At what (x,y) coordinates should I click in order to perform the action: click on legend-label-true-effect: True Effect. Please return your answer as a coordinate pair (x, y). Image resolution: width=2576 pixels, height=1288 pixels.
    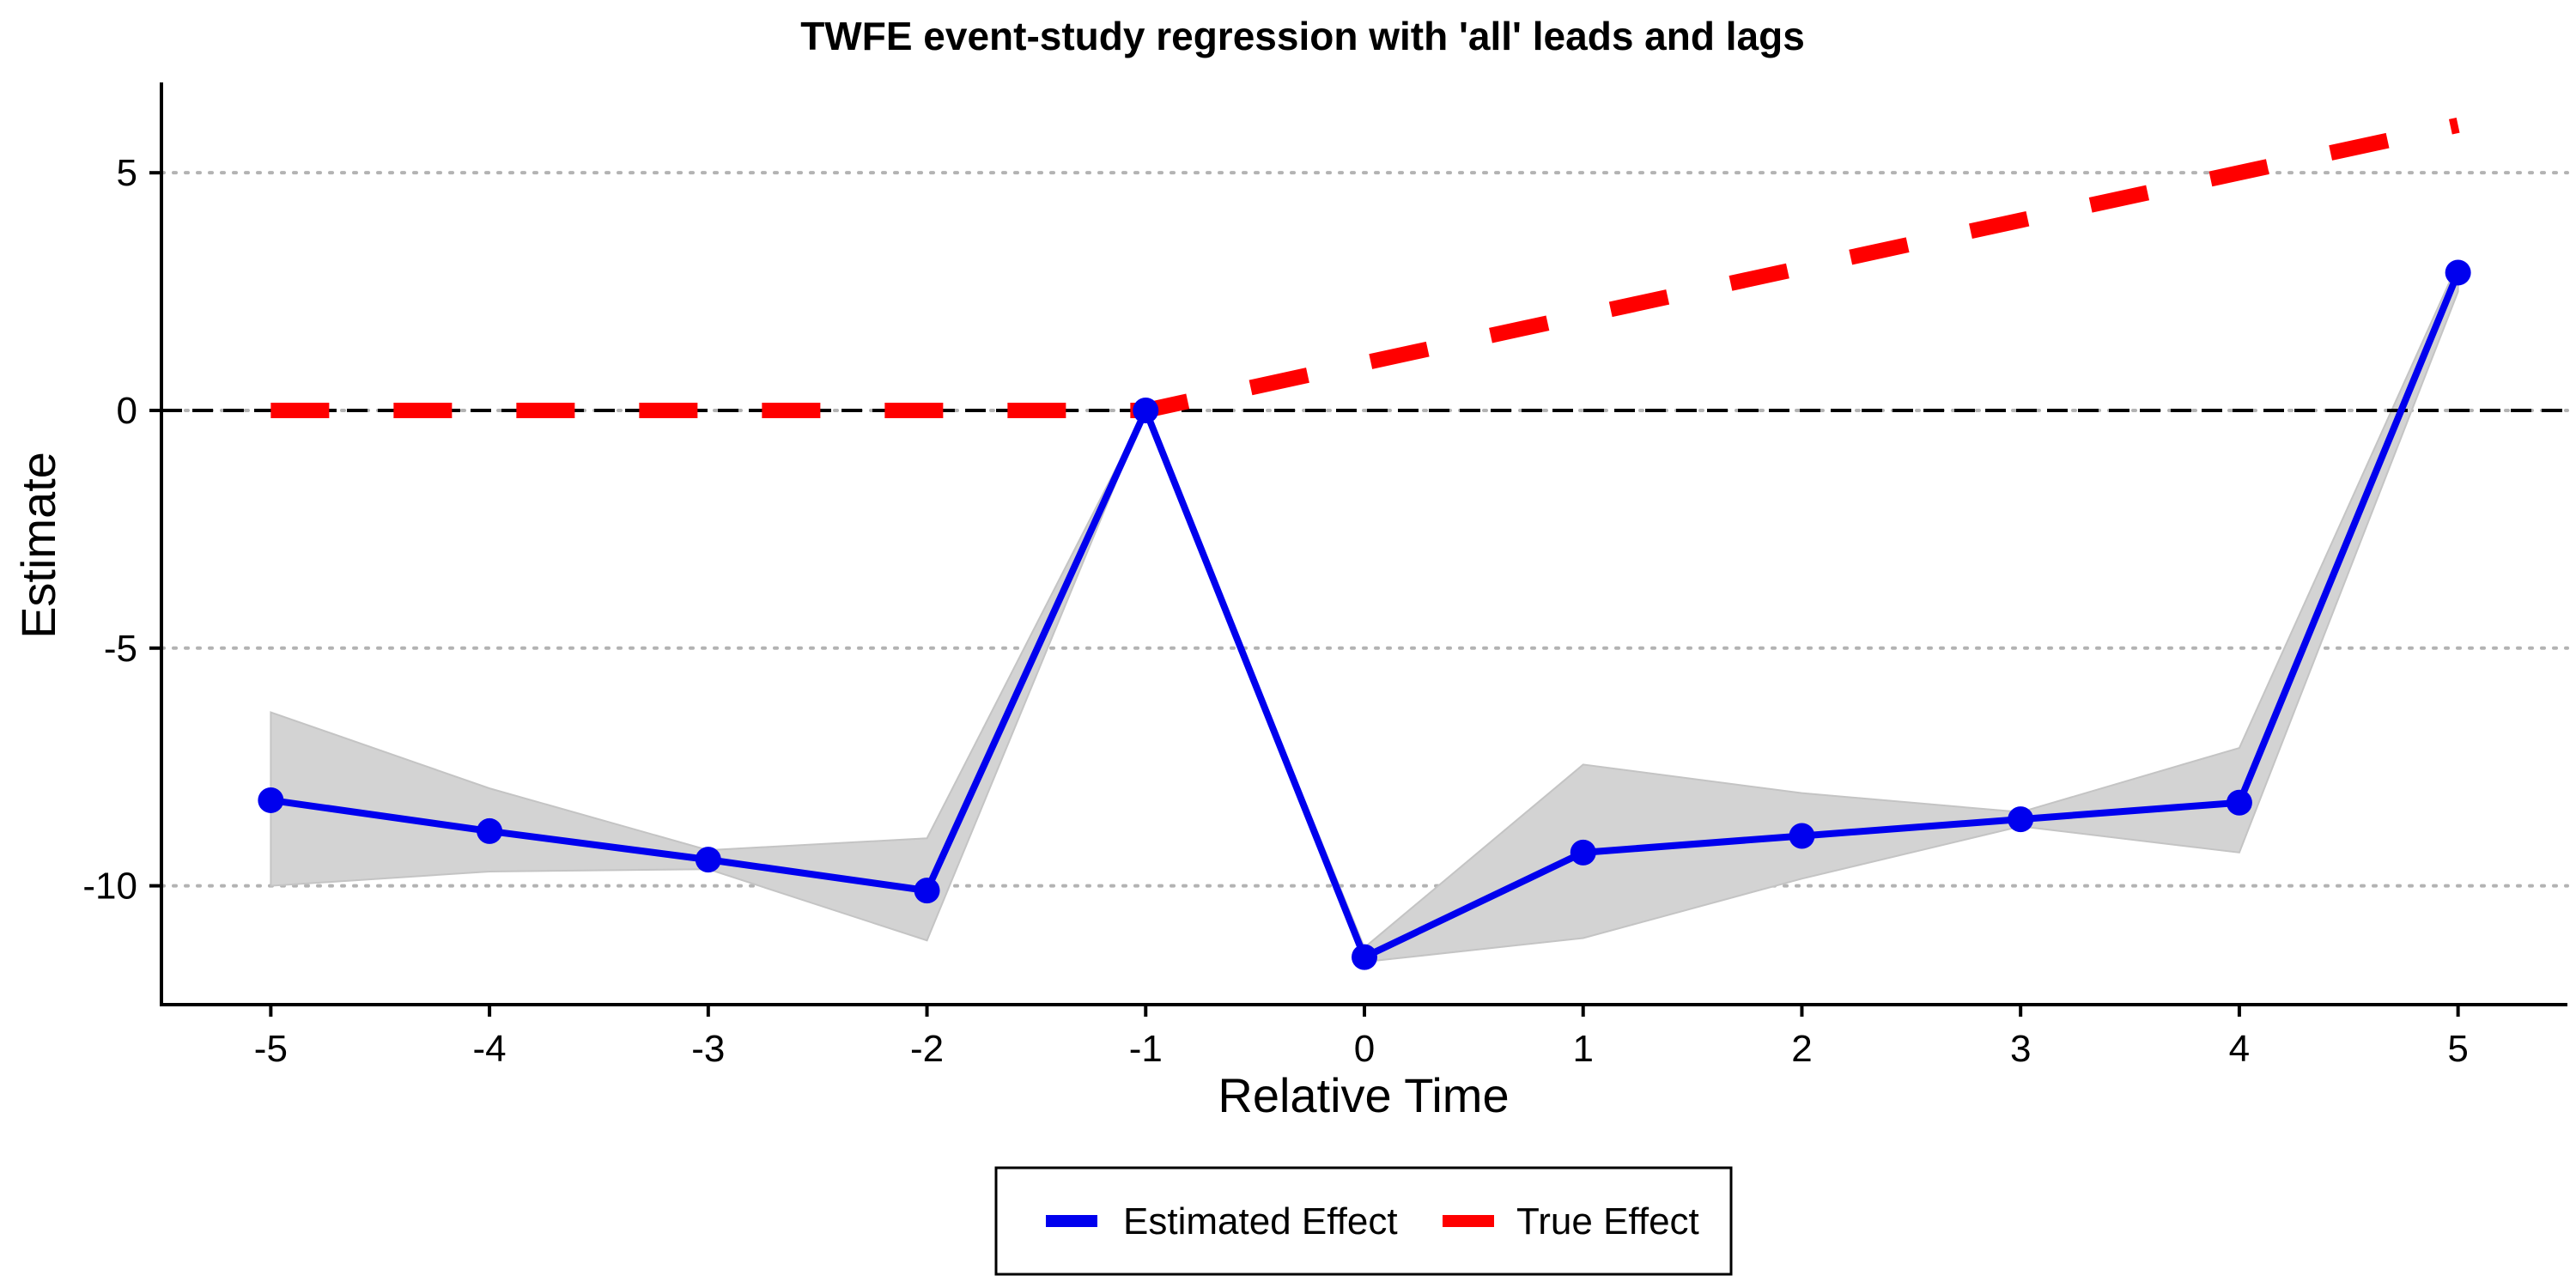
    Looking at the image, I should click on (1608, 1221).